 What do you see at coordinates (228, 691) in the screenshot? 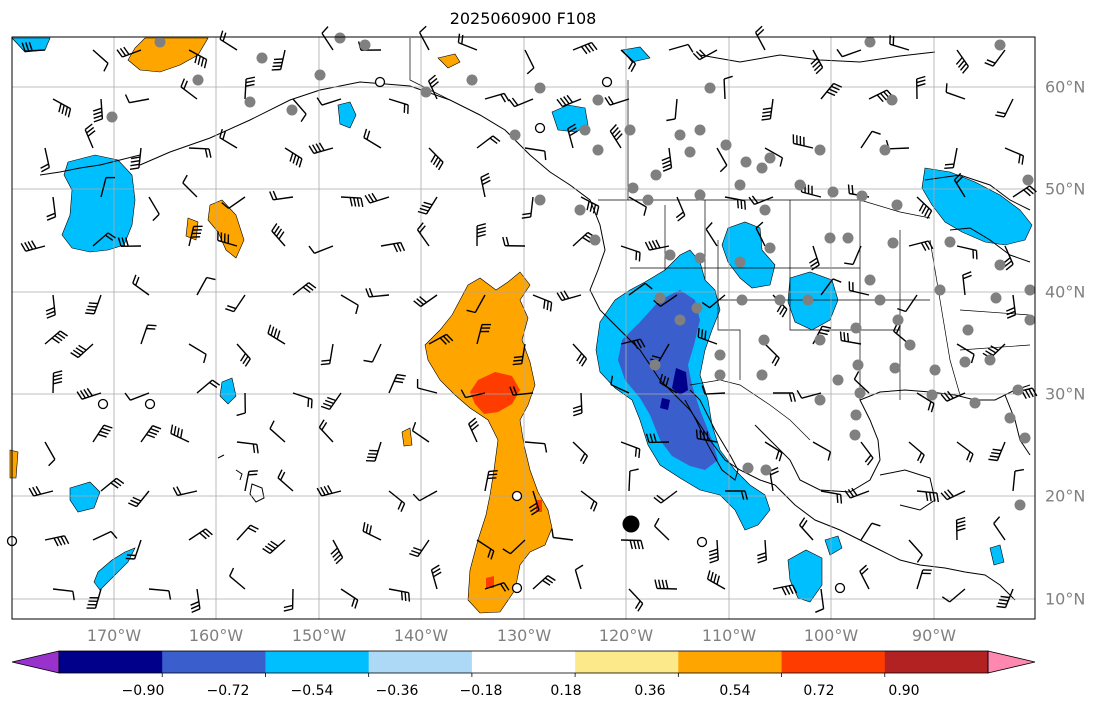
I see `colorbar-tick-label: −0.72` at bounding box center [228, 691].